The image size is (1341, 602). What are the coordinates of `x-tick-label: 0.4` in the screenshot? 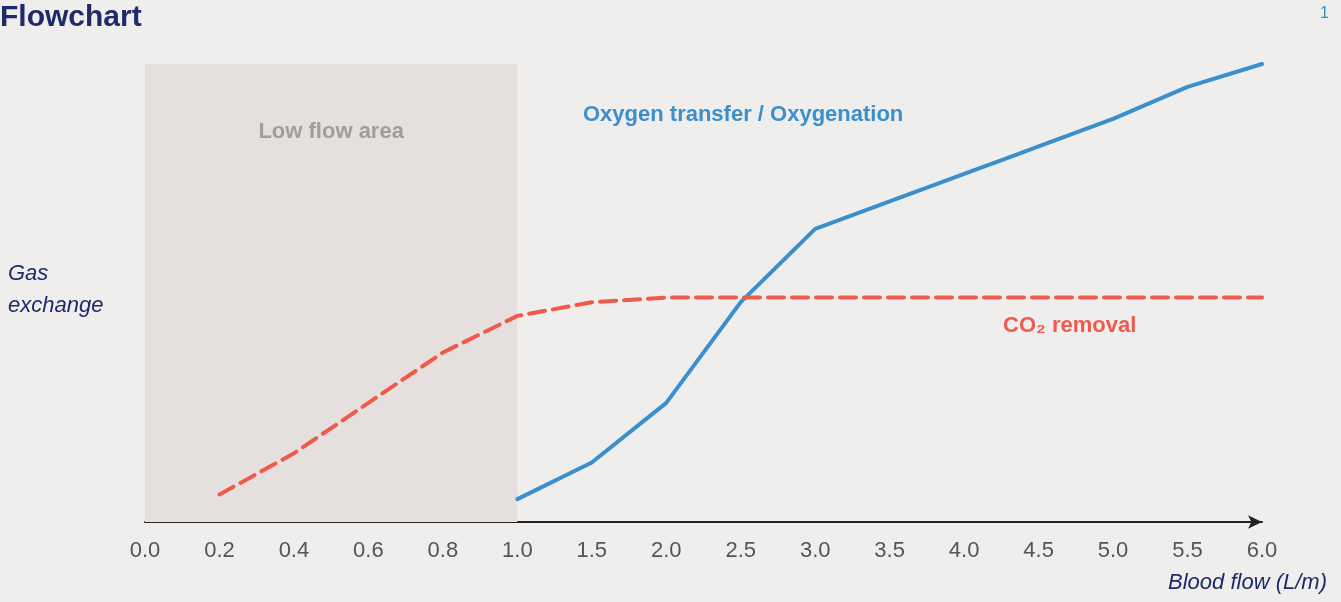 It's located at (294, 549).